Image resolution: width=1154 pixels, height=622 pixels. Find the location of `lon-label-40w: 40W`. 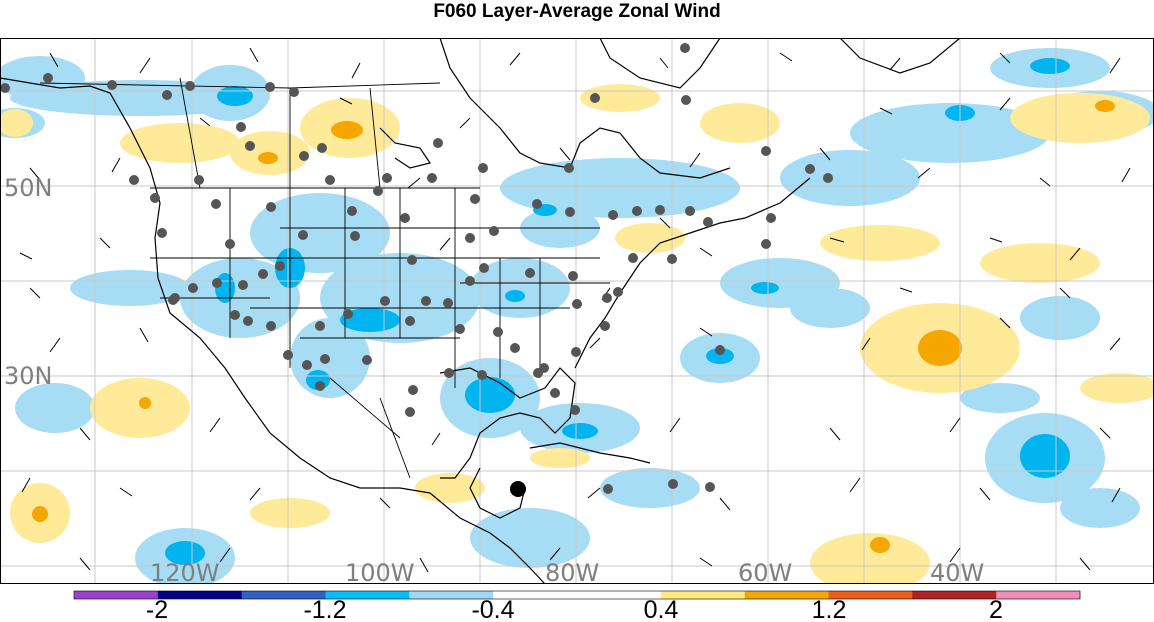

lon-label-40w: 40W is located at coordinates (957, 571).